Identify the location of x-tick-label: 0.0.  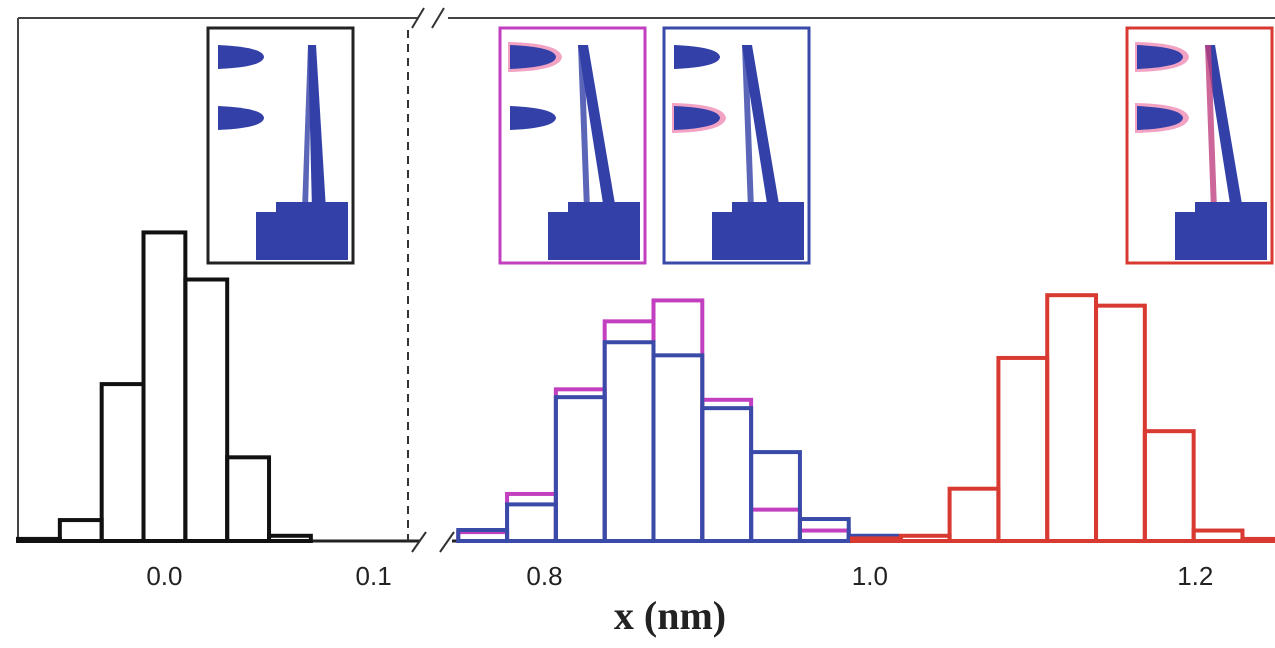
(164, 576).